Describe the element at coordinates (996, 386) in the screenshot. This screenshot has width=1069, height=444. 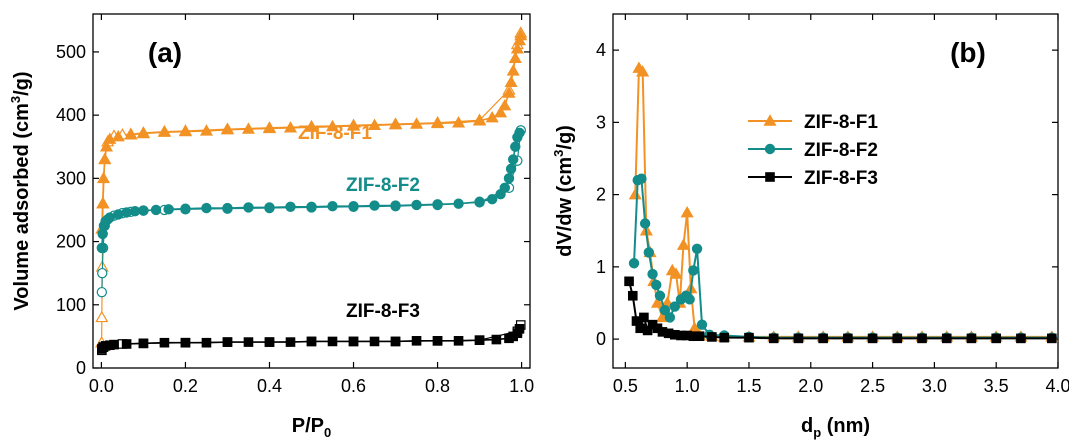
I see `x-tick-label: 3.5` at that location.